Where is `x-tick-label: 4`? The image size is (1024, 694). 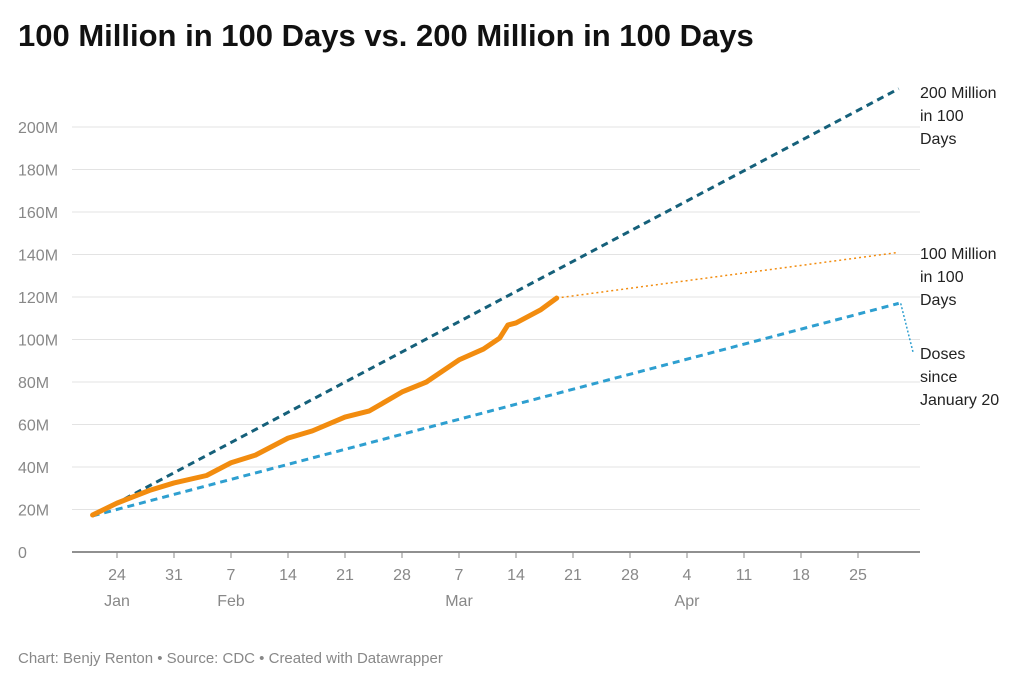
x-tick-label: 4 is located at coordinates (687, 575).